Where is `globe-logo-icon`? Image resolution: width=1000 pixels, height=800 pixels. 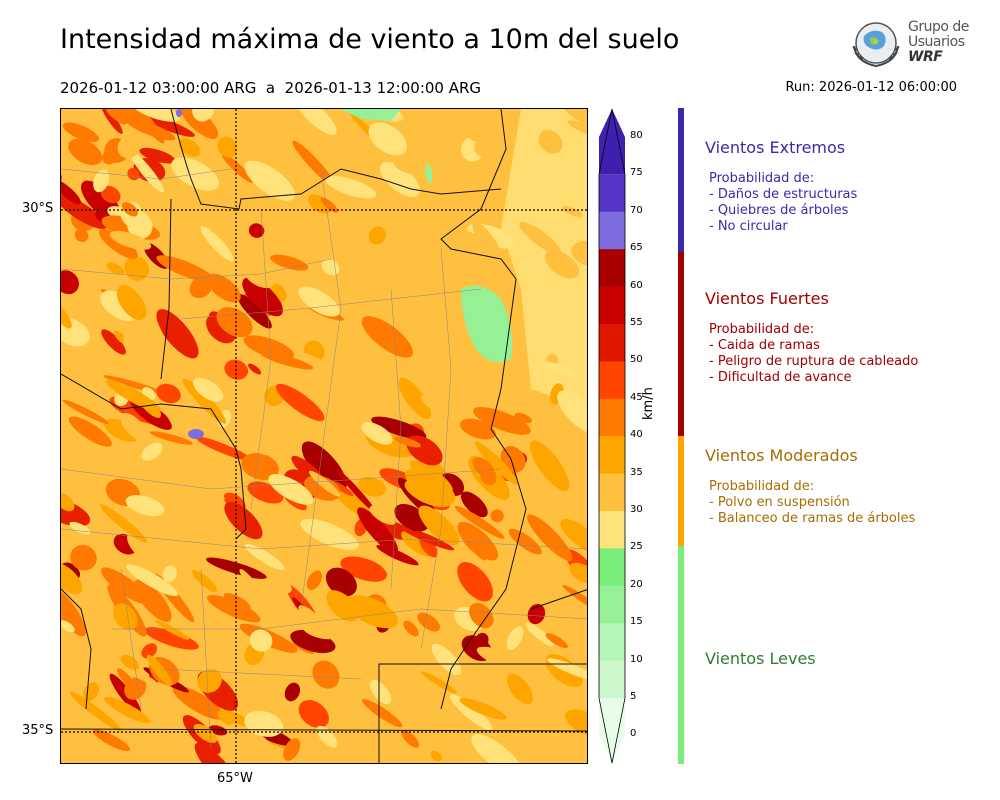
globe-logo-icon is located at coordinates (876, 45).